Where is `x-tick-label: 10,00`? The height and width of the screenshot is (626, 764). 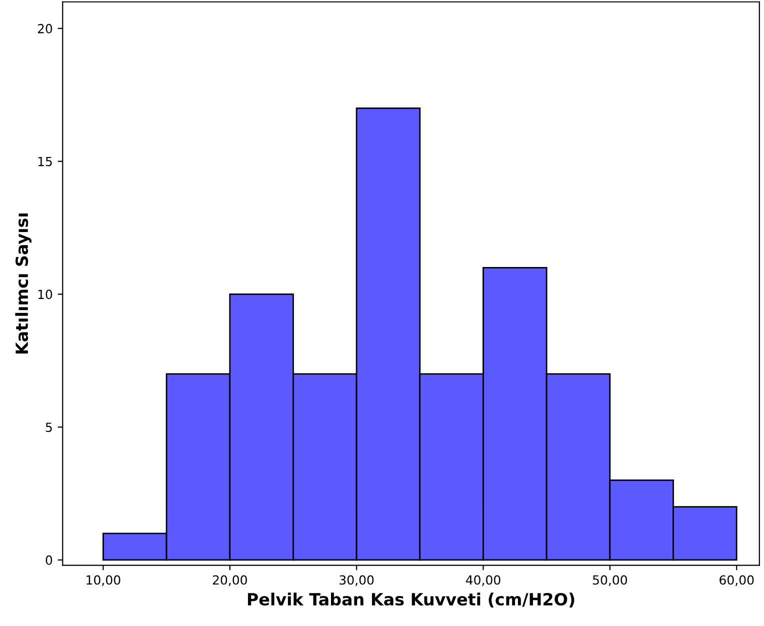
x-tick-label: 10,00 is located at coordinates (103, 580).